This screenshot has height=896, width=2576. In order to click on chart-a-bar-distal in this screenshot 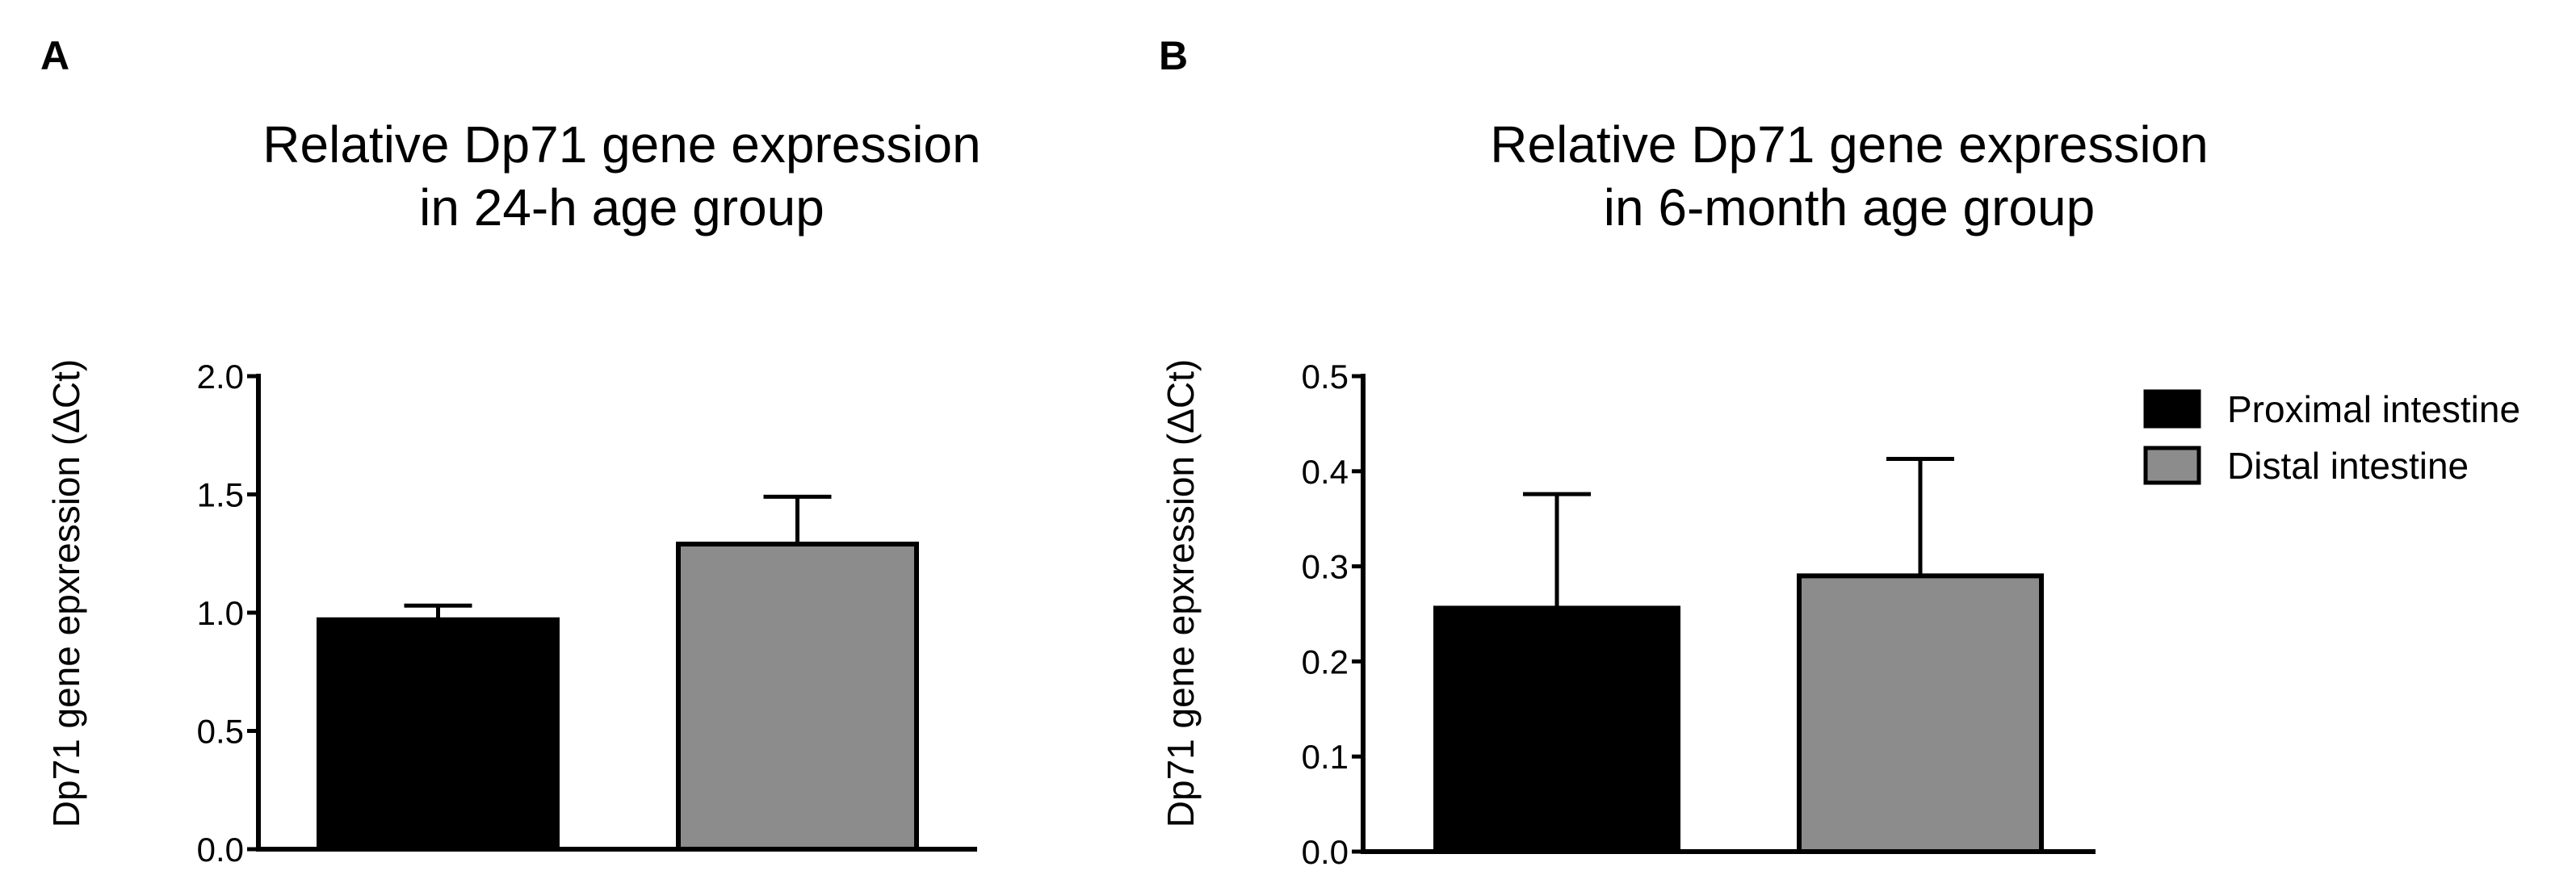, I will do `click(797, 697)`.